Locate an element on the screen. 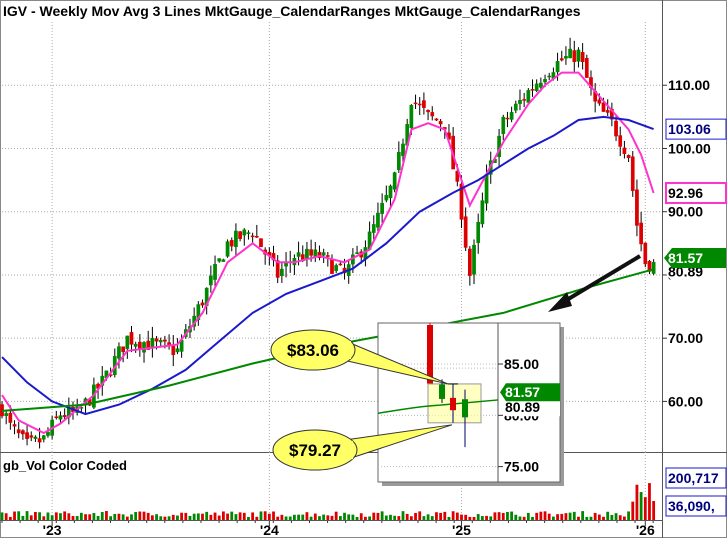  inset-sma-tag-box is located at coordinates (530, 407).